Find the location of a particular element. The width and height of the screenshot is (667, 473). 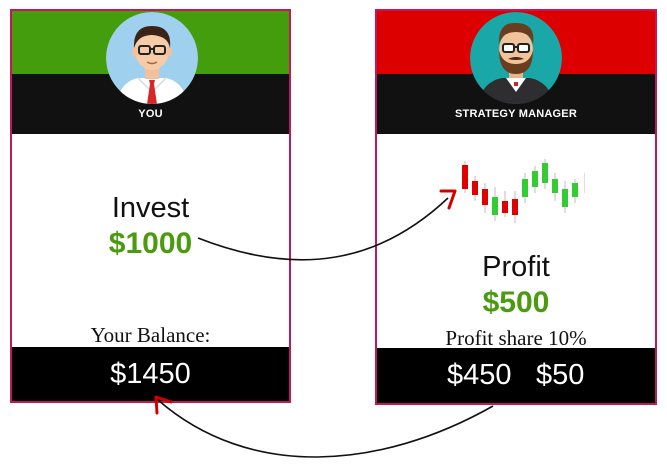

balance-value: $1450 is located at coordinates (150, 374).